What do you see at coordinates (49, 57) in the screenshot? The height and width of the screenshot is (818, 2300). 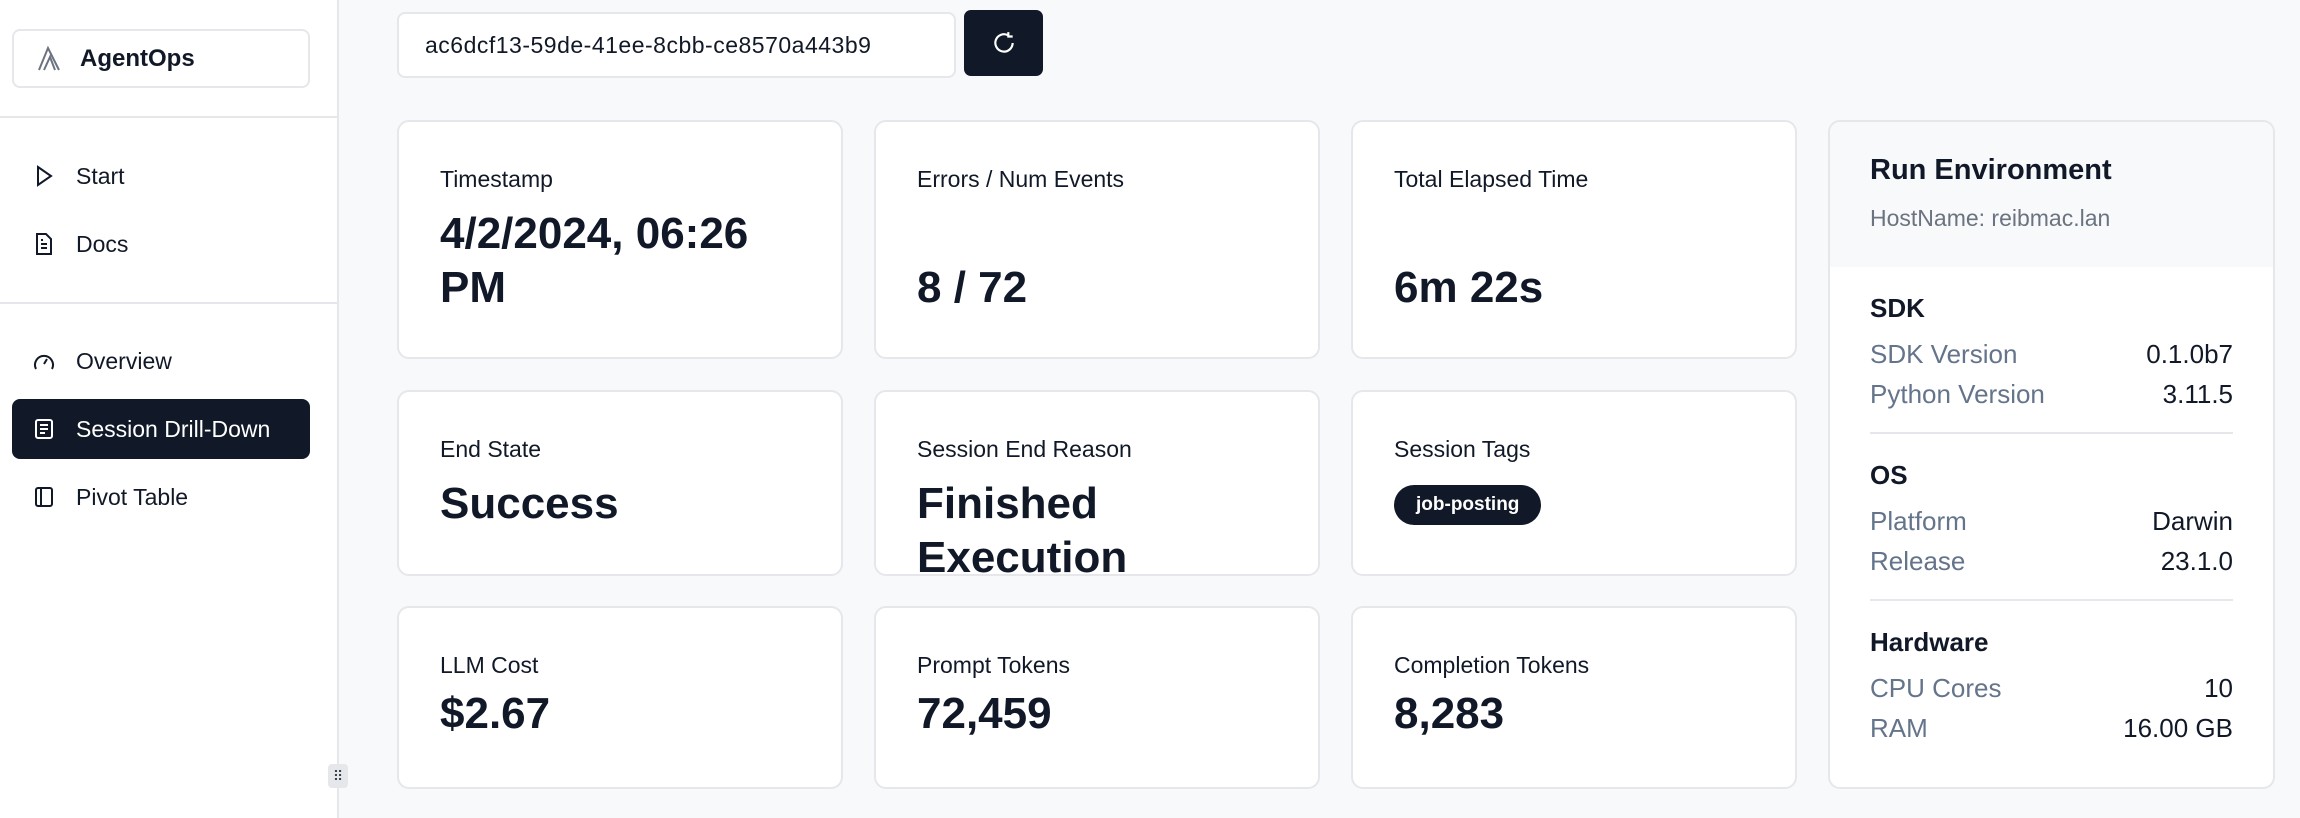 I see `agentops-logo-icon` at bounding box center [49, 57].